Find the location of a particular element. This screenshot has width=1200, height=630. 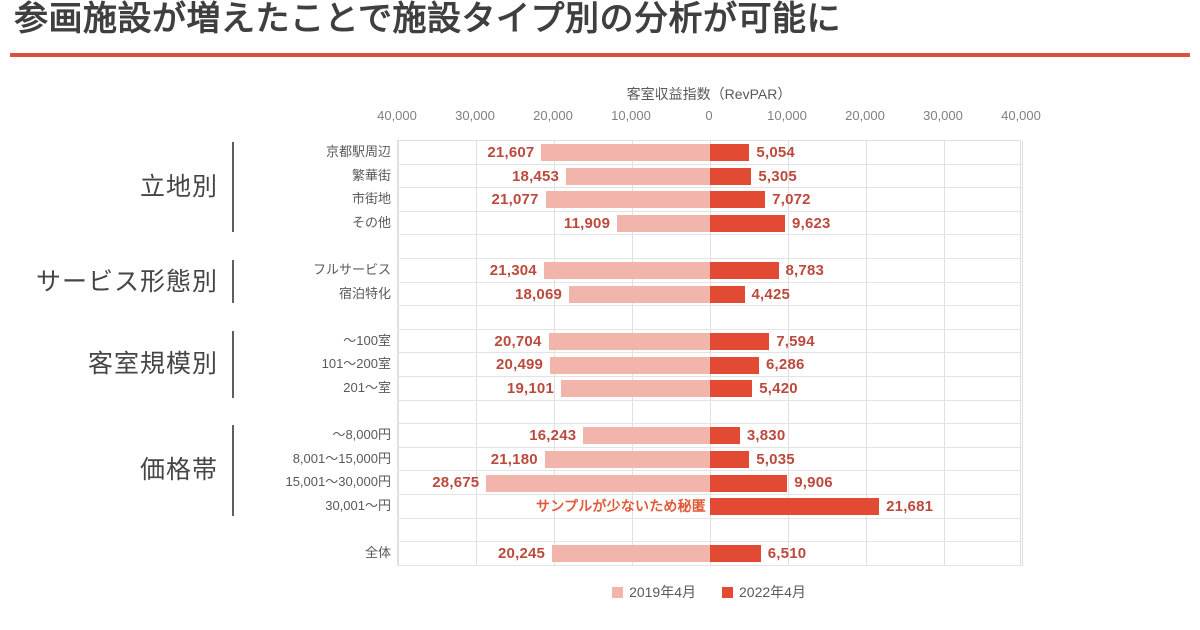

value-label-2019: 19,101 is located at coordinates (530, 388).